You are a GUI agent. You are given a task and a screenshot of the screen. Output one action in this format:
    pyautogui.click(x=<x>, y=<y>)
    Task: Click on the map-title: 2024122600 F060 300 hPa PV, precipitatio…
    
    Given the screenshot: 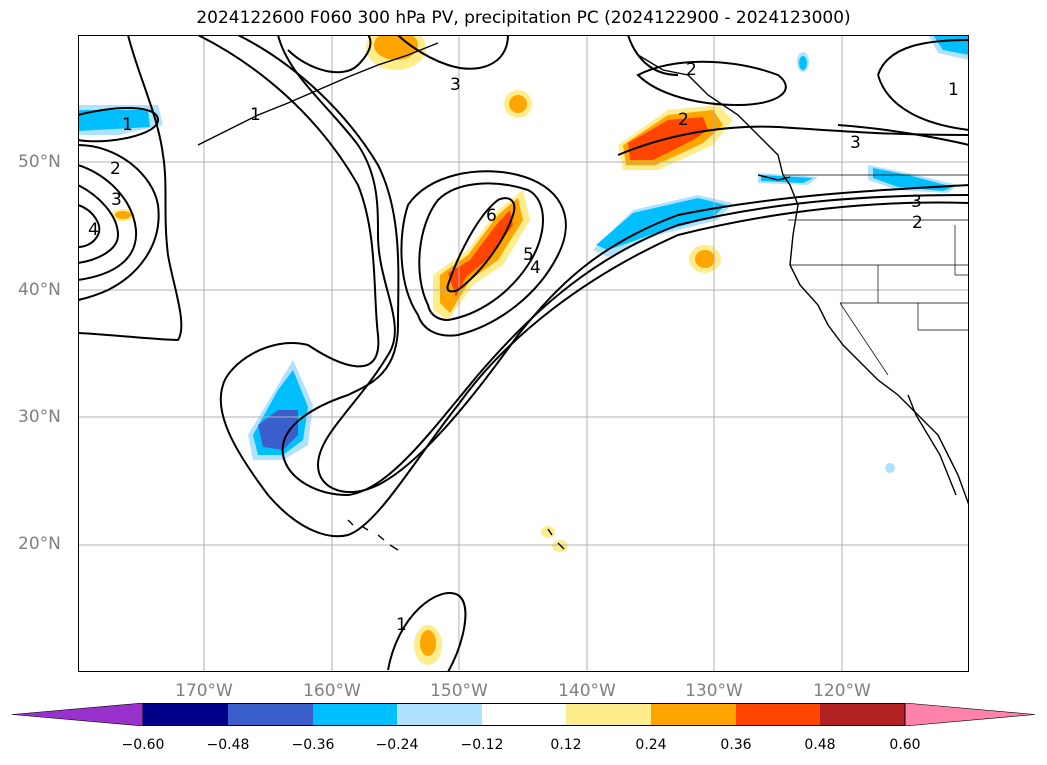 What is the action you would take?
    pyautogui.click(x=523, y=18)
    